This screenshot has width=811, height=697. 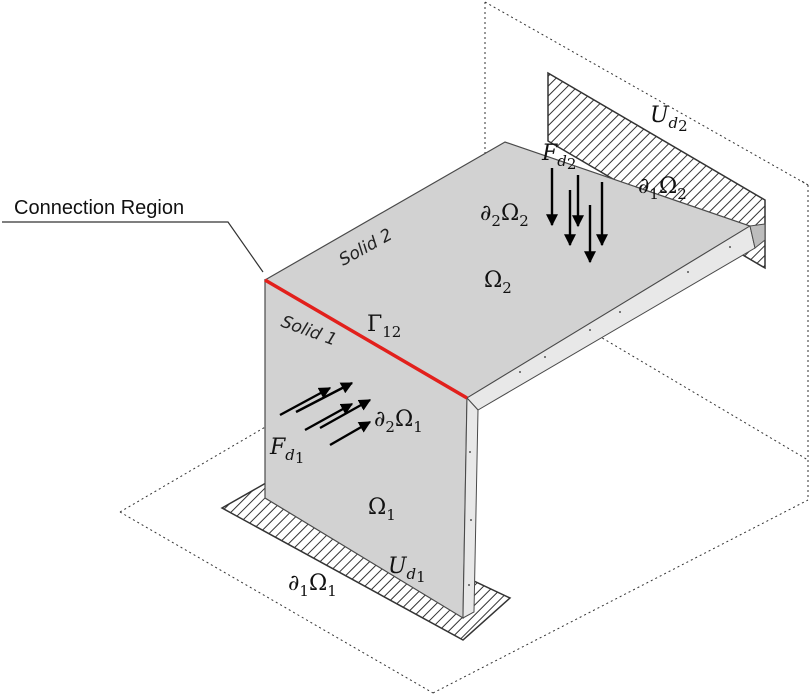 I want to click on force-arrows-fd2, so click(x=577, y=216).